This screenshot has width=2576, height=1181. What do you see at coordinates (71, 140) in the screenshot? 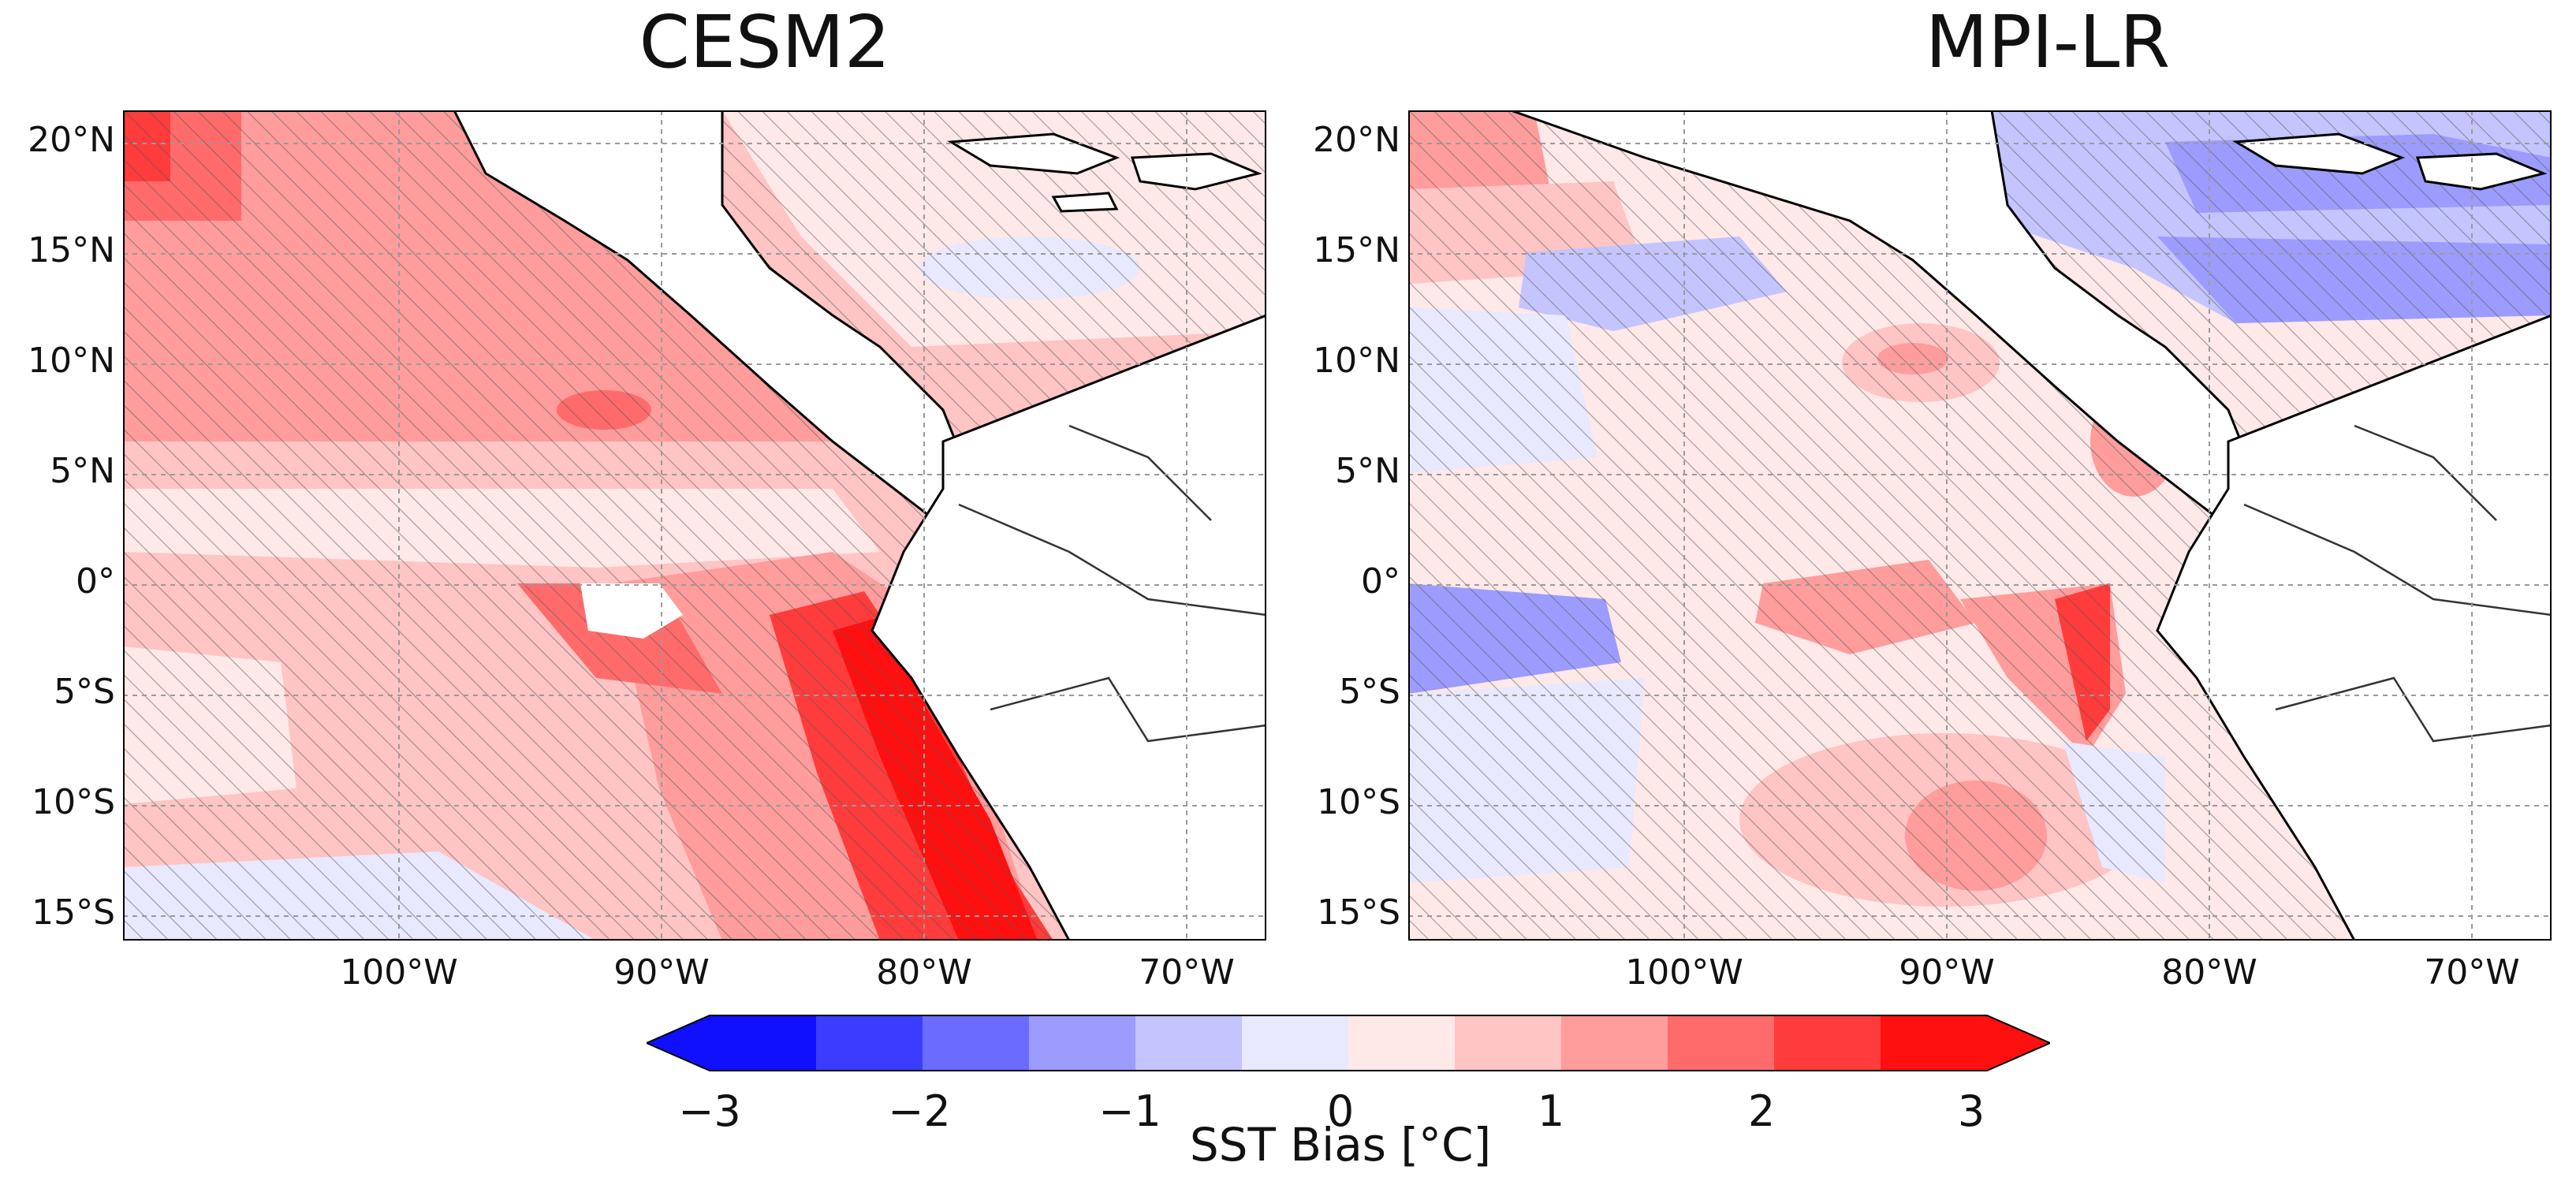
I see `lat-label-left: 20°N` at bounding box center [71, 140].